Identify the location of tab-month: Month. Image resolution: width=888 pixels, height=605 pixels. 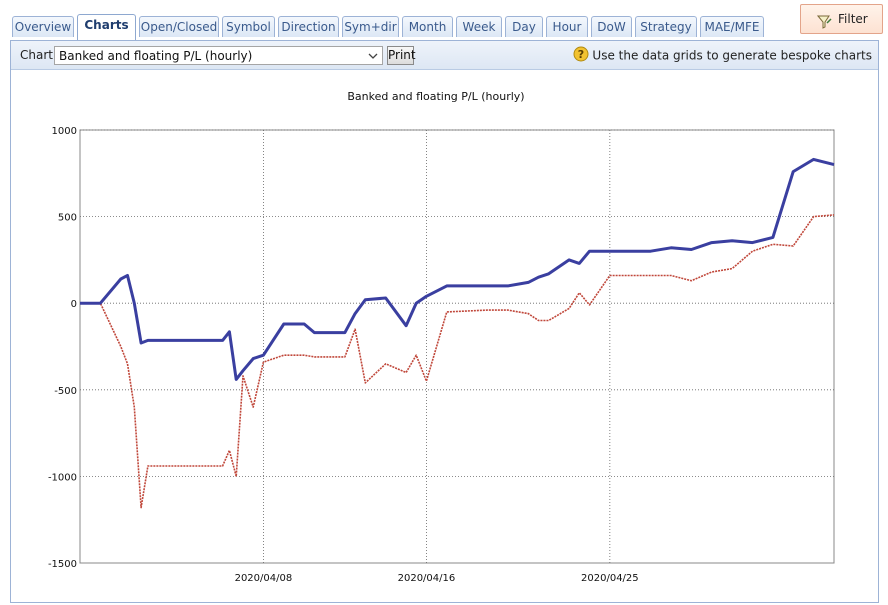
(427, 26).